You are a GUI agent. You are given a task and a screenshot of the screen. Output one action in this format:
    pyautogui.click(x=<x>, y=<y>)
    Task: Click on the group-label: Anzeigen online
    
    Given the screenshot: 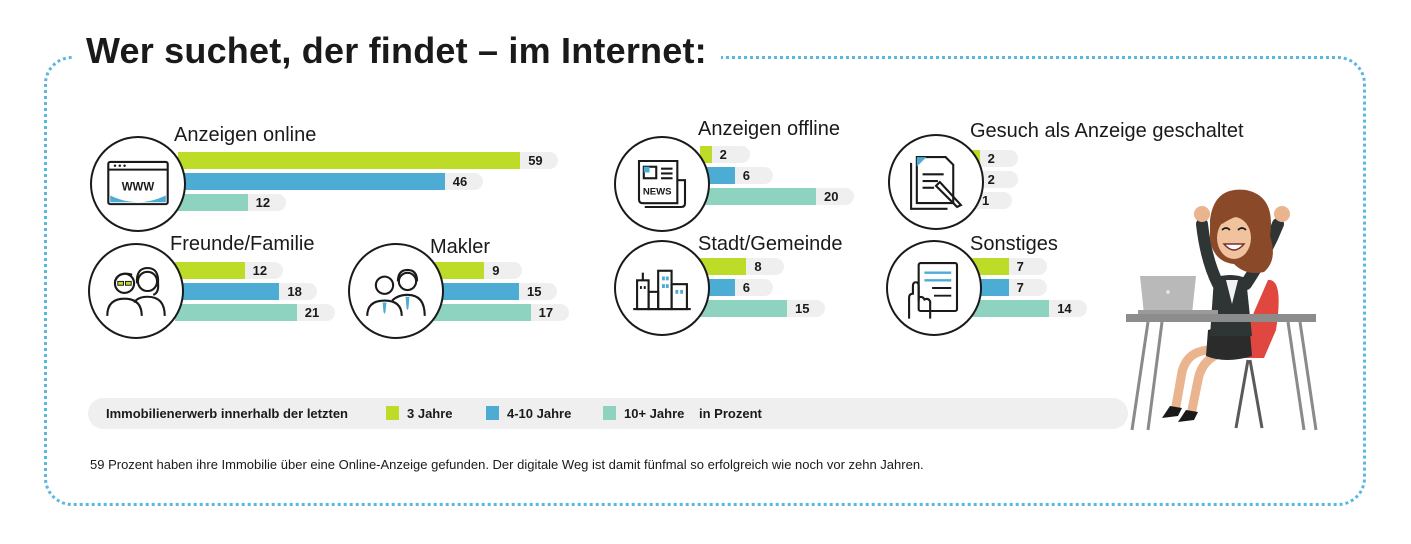 What is the action you would take?
    pyautogui.click(x=245, y=135)
    